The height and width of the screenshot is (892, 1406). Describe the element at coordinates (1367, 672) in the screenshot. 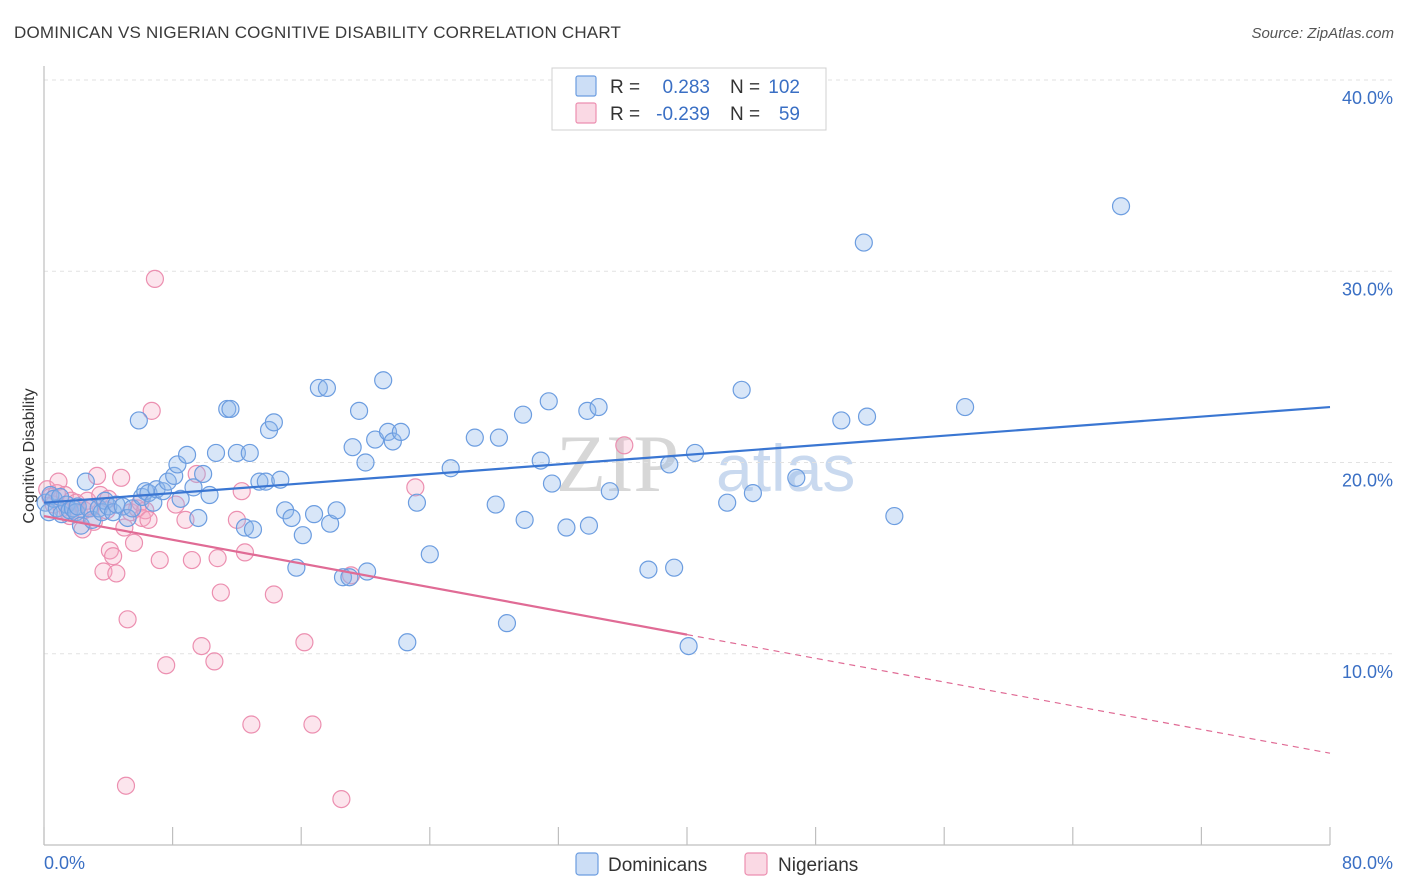

I see `y-tick-label-0: 10.0%` at that location.